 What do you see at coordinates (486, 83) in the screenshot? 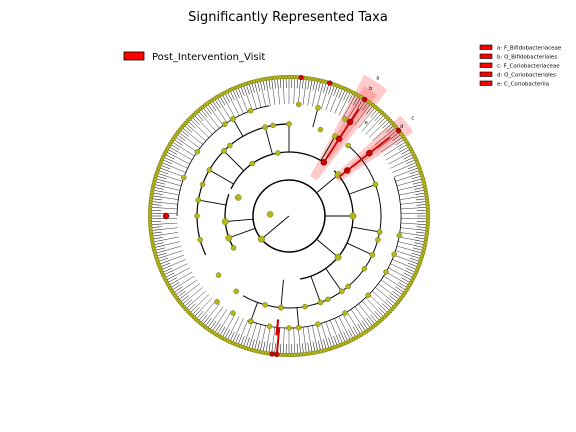
I see `clade-legend-swatch-e` at bounding box center [486, 83].